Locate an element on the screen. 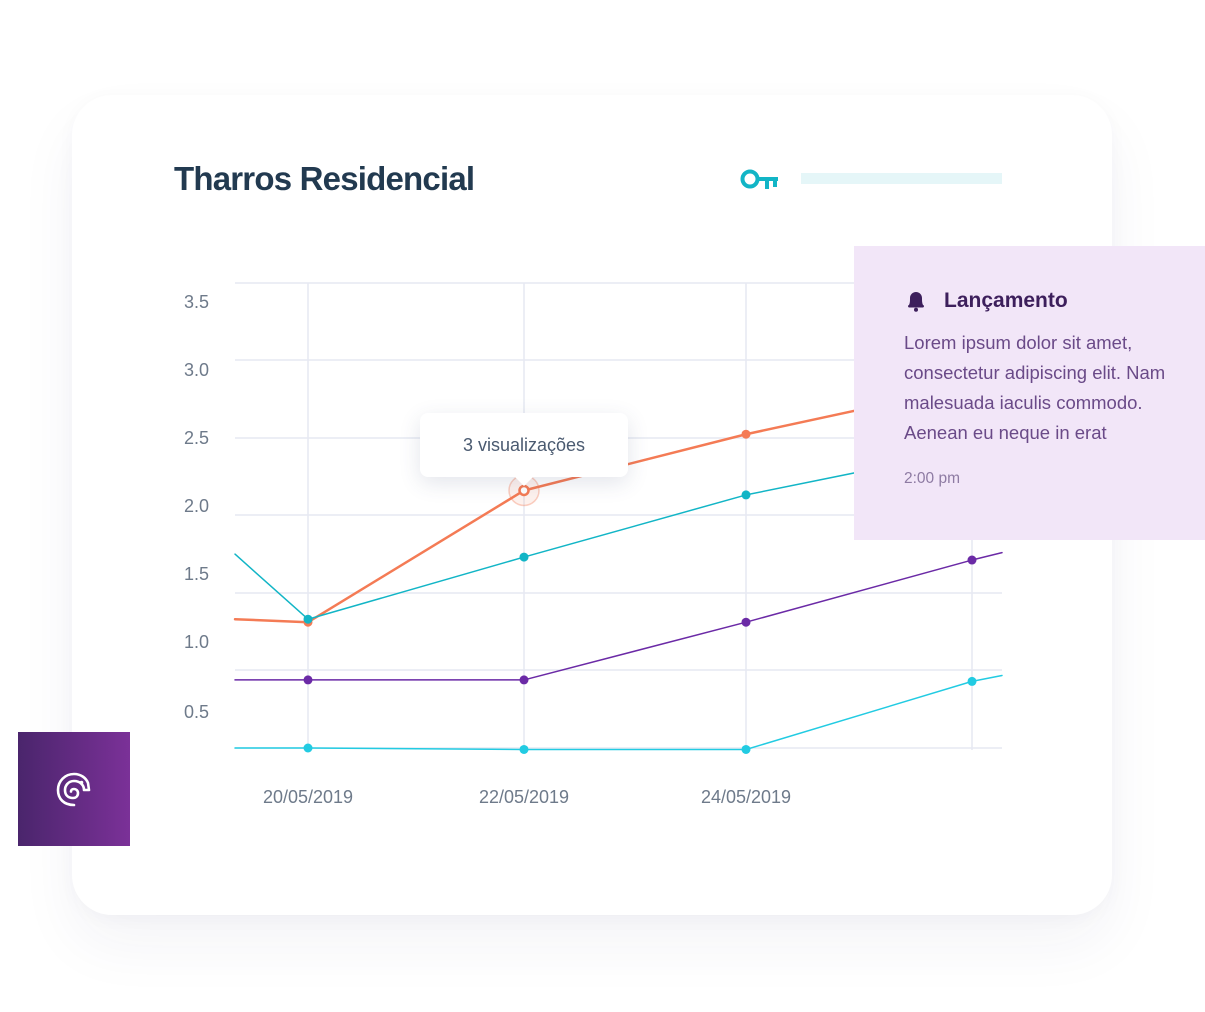  notification-time: 2:00 pm is located at coordinates (932, 478).